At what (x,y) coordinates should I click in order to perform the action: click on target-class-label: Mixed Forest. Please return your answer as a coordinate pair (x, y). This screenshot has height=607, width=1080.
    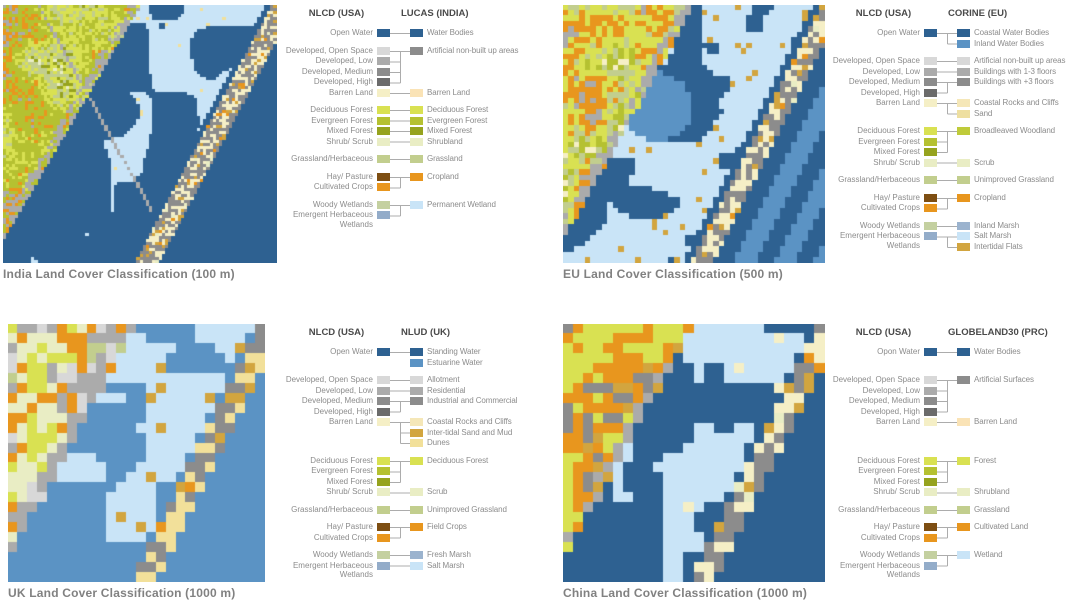
    Looking at the image, I should click on (450, 130).